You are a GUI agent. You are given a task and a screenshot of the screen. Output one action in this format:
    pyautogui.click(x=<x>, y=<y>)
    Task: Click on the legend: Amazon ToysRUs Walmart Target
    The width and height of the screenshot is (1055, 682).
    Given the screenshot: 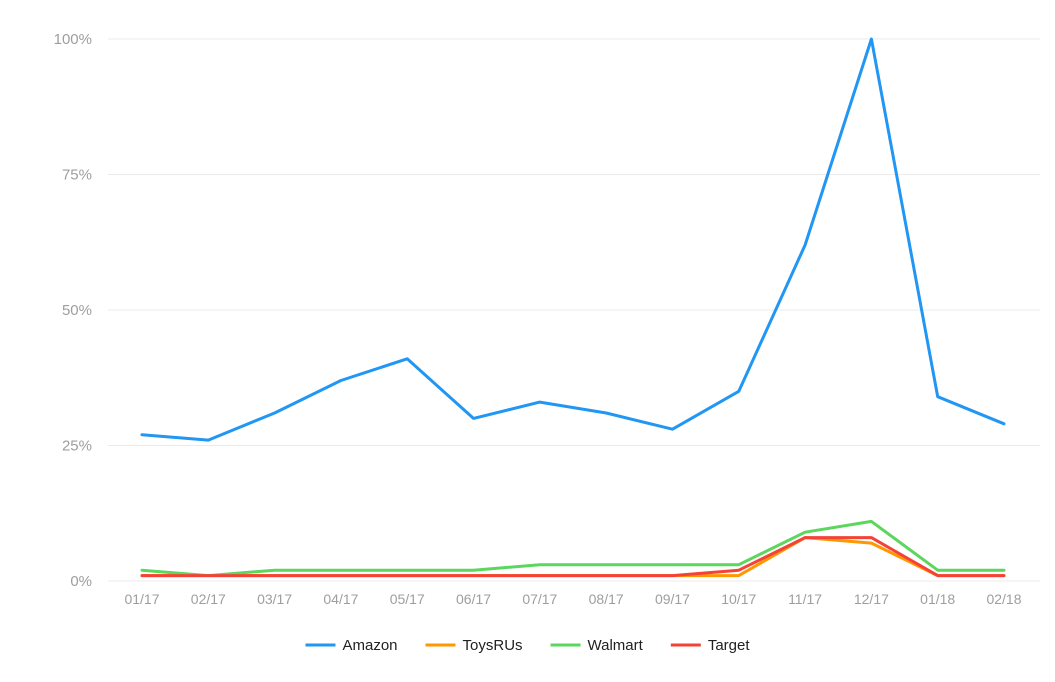 What is the action you would take?
    pyautogui.click(x=527, y=645)
    